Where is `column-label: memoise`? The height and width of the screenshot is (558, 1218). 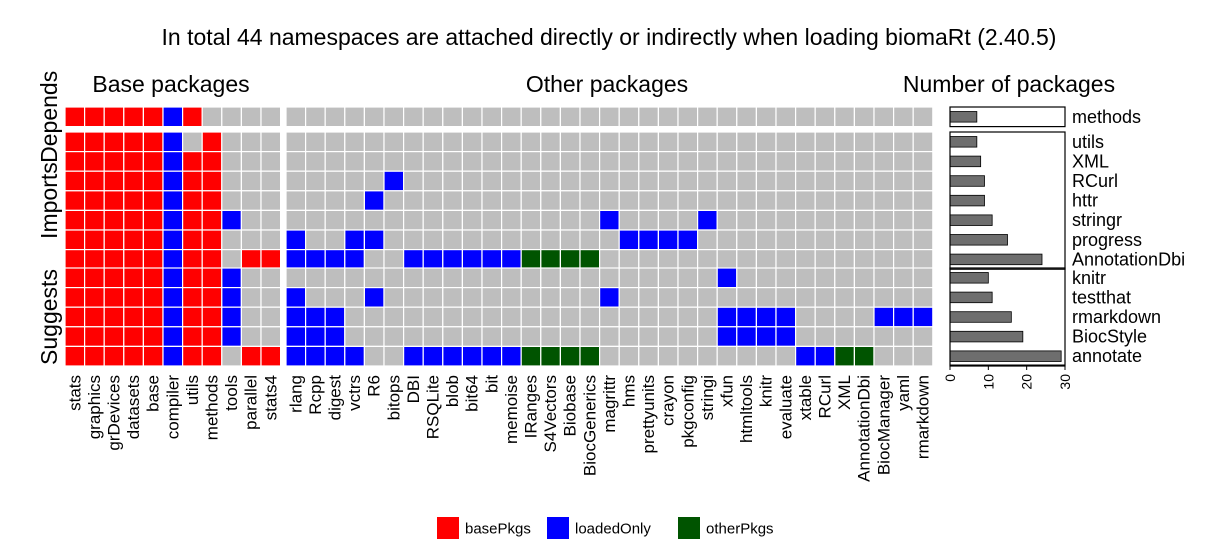
column-label: memoise is located at coordinates (511, 409).